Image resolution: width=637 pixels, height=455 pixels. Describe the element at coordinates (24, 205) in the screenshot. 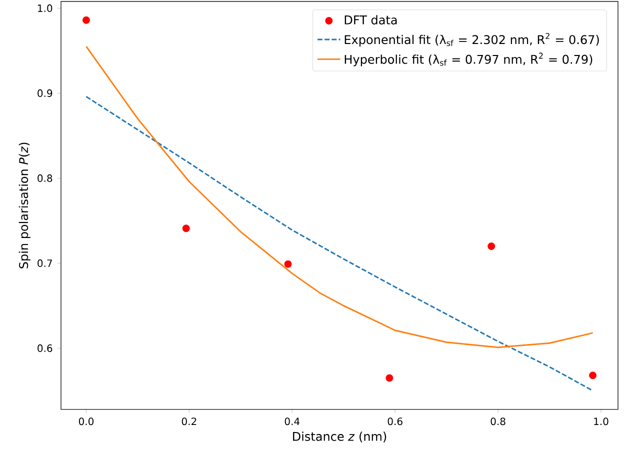

I see `y-axis-title: Spin polarisation P(z)` at that location.